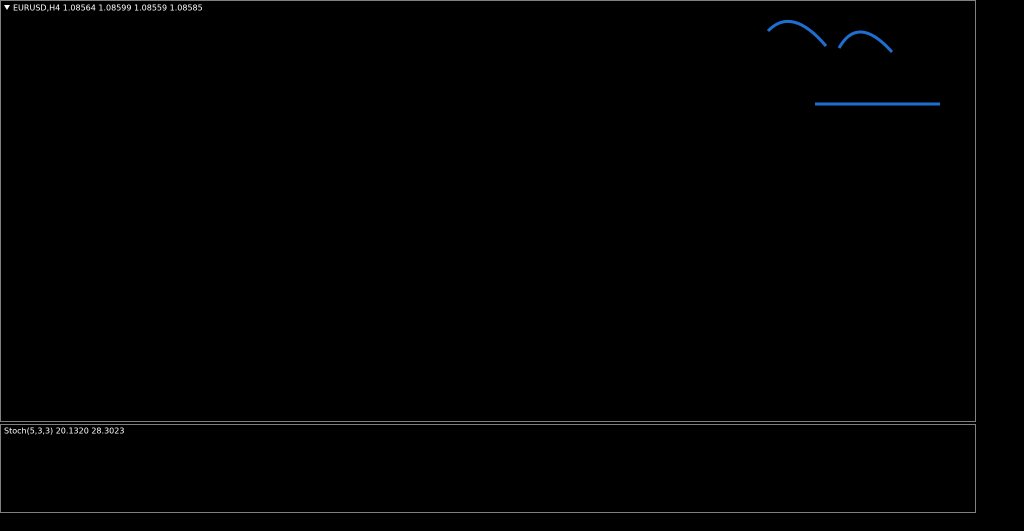 Image resolution: width=1024 pixels, height=531 pixels. Describe the element at coordinates (797, 33) in the screenshot. I see `head-shape` at that location.